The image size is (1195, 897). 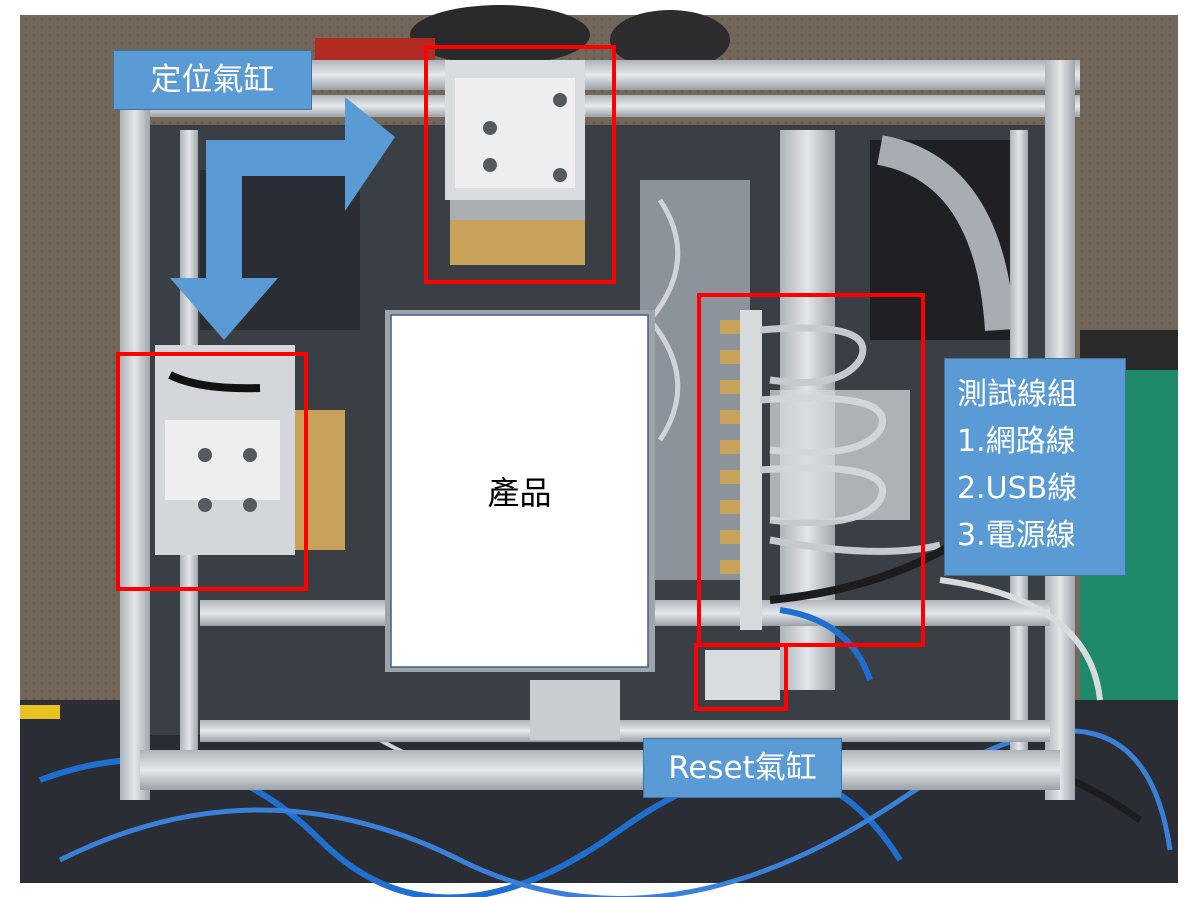 I want to click on blue-arrow, so click(x=282, y=218).